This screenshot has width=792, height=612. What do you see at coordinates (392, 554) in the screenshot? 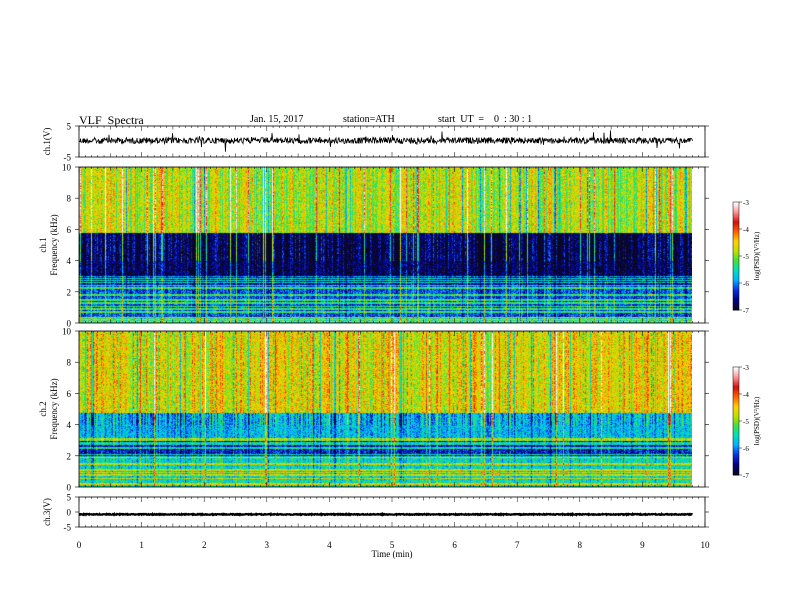
I see `x-axis-label: Time (min)` at bounding box center [392, 554].